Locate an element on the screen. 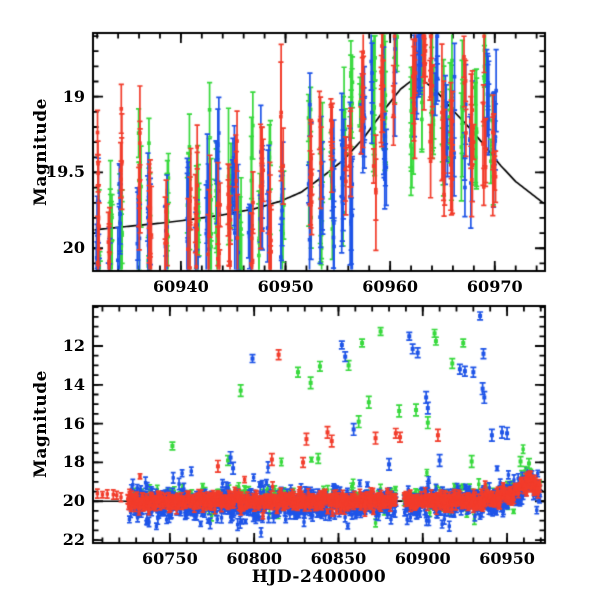 This screenshot has height=600, width=600. y-tick-label: 19 is located at coordinates (73, 96).